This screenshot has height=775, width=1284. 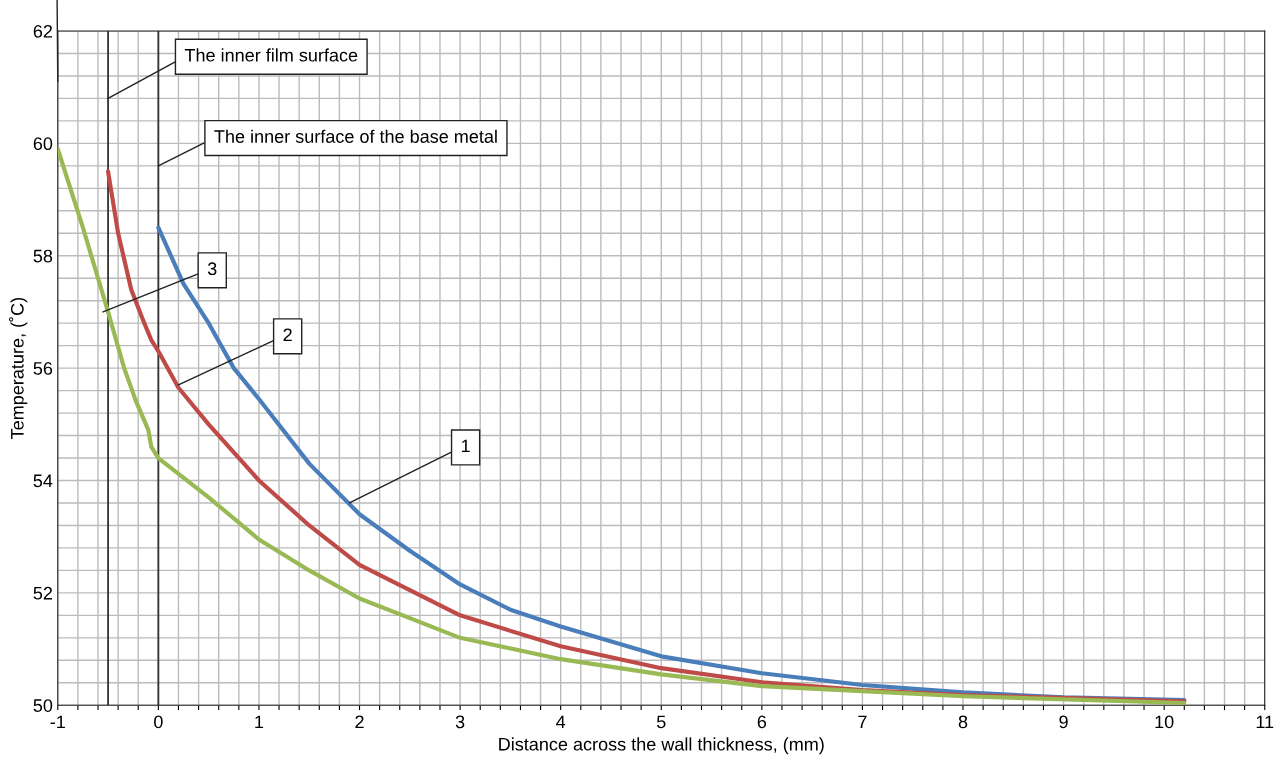 What do you see at coordinates (359, 722) in the screenshot?
I see `x-tick-label: 2` at bounding box center [359, 722].